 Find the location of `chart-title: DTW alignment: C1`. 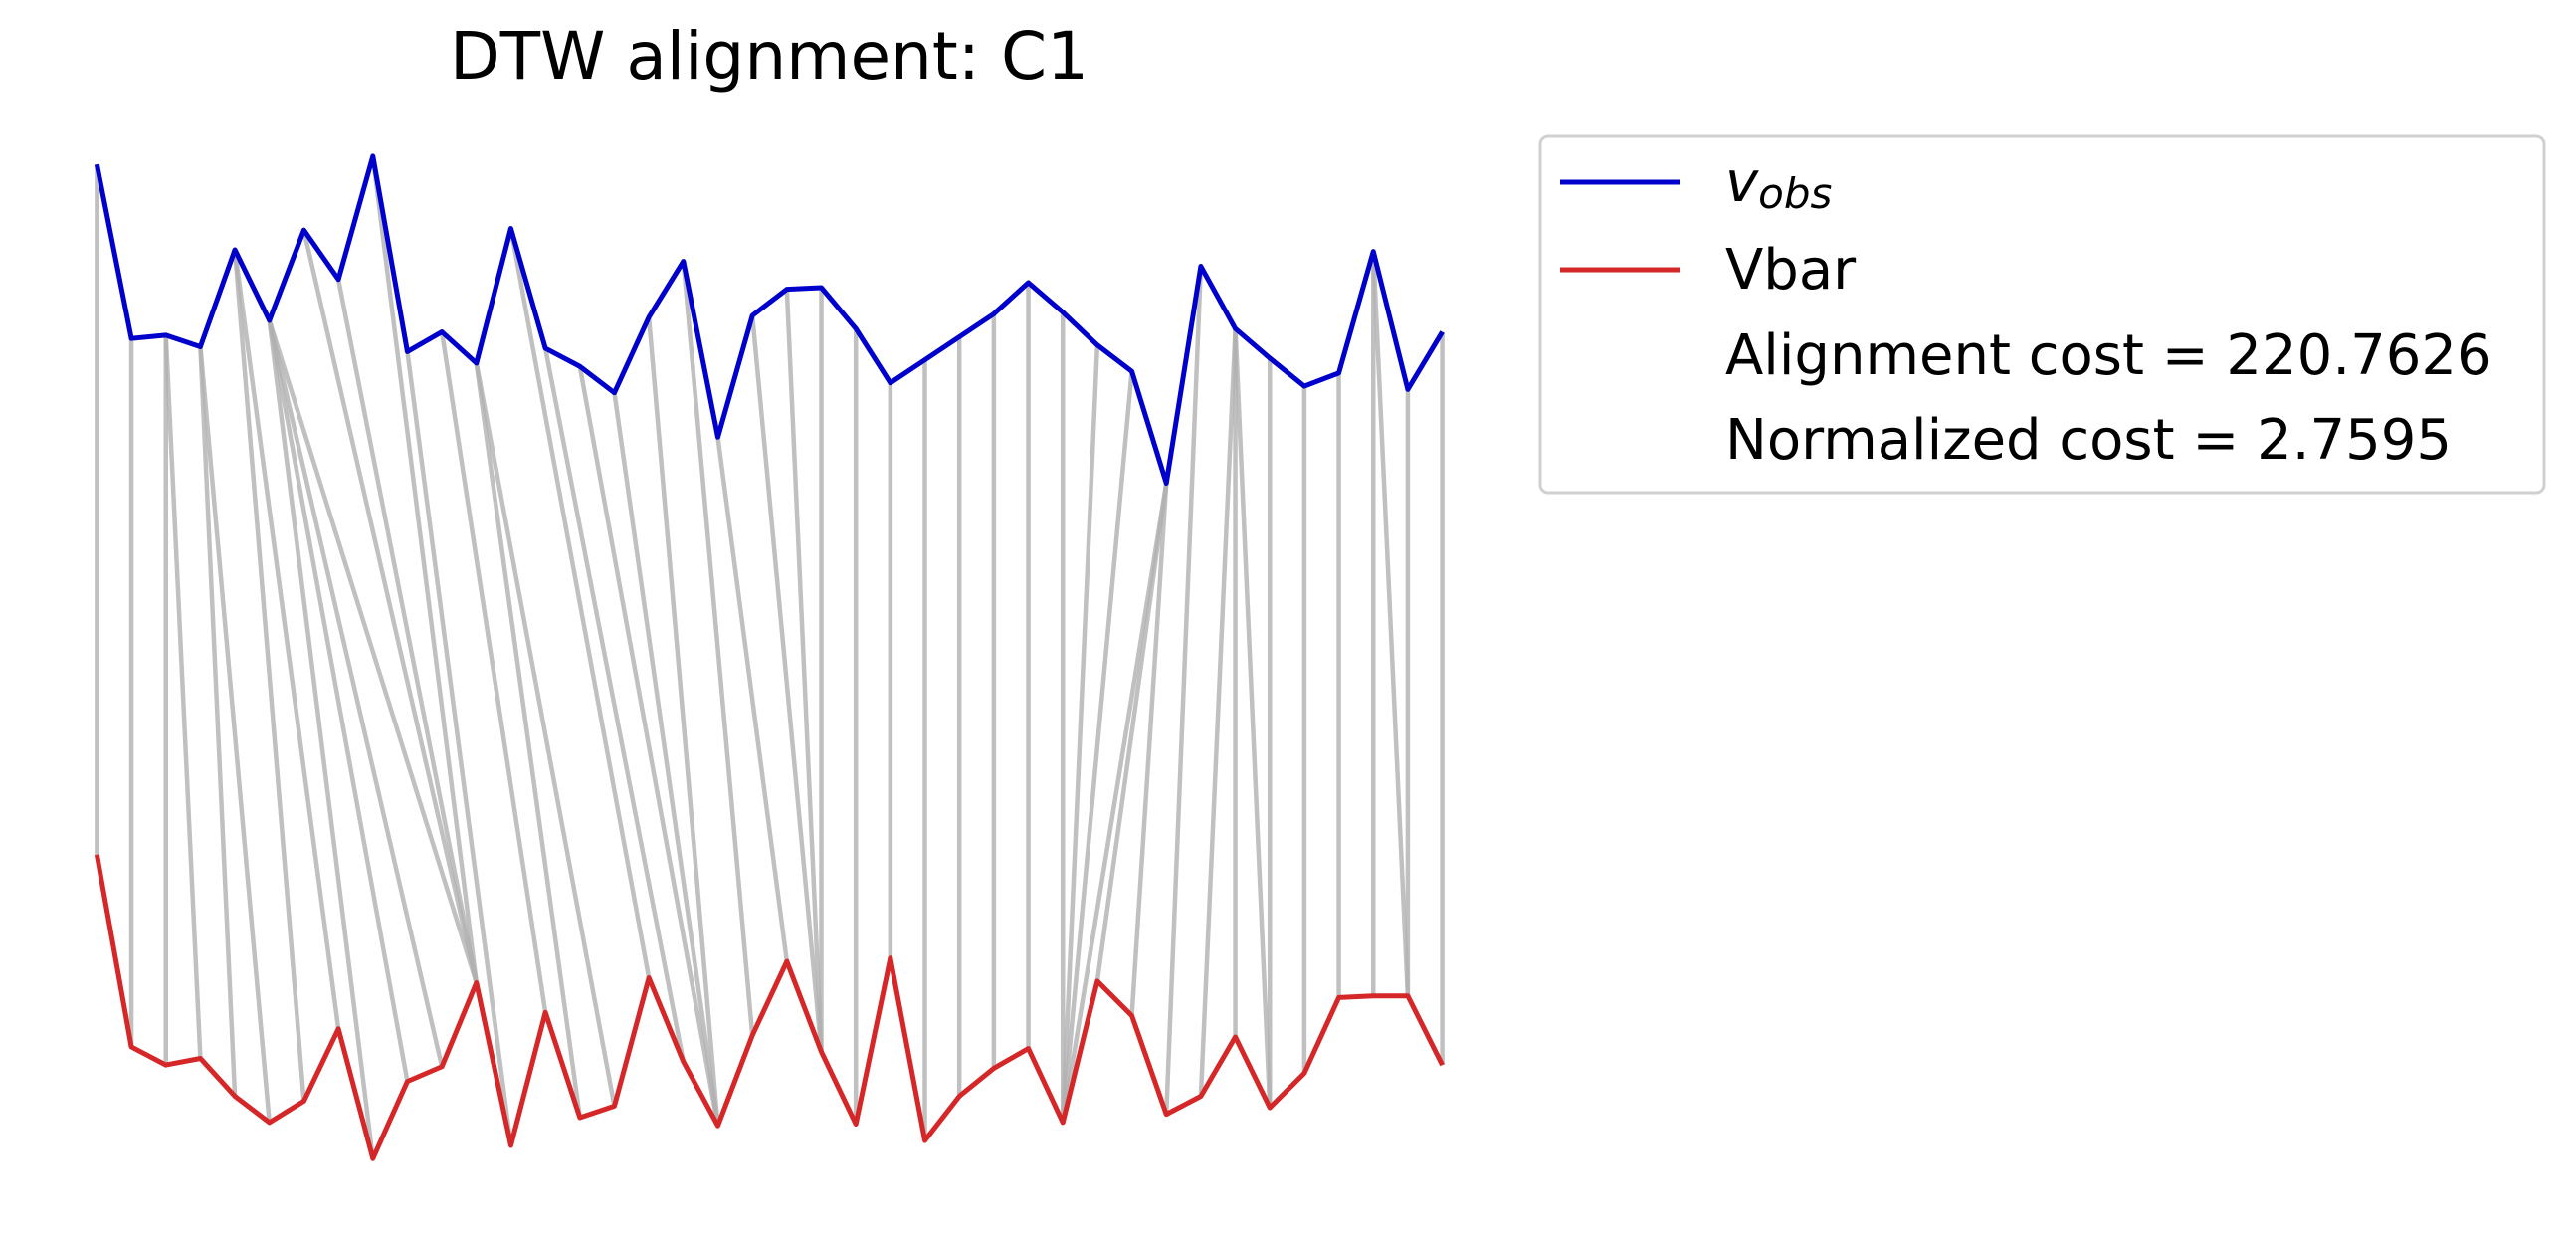

chart-title: DTW alignment: C1 is located at coordinates (769, 56).